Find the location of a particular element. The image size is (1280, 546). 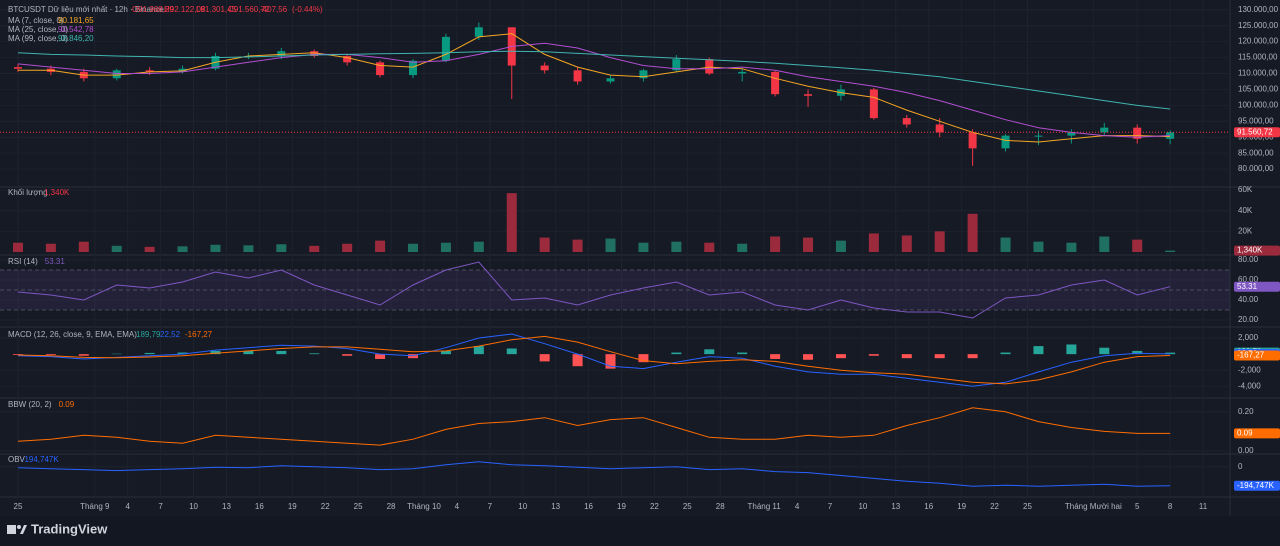

pane-value: 22,52 is located at coordinates (170, 334).